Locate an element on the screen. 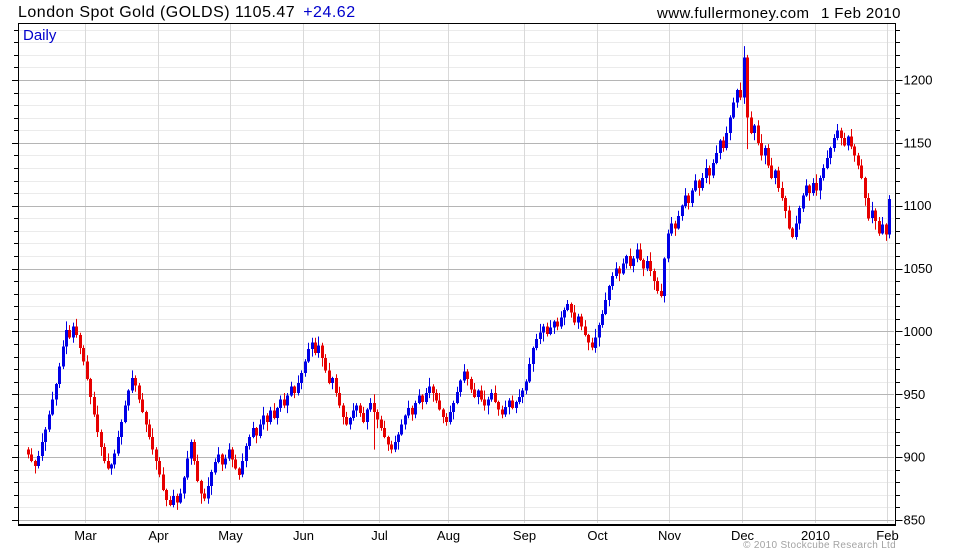  instrument-title: London Spot Gold (GOLDS) 1105.47 is located at coordinates (157, 12).